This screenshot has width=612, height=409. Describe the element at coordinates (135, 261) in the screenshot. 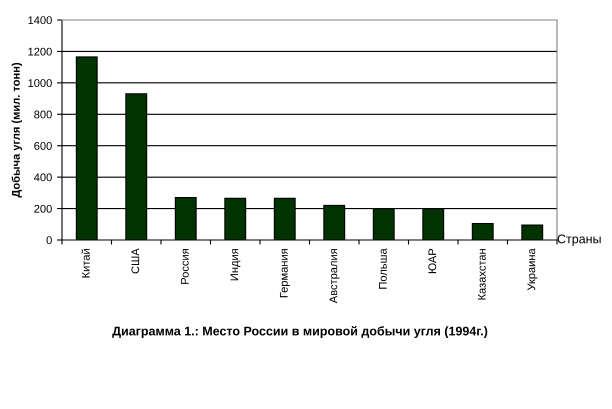

I see `x-tick-label: США` at that location.